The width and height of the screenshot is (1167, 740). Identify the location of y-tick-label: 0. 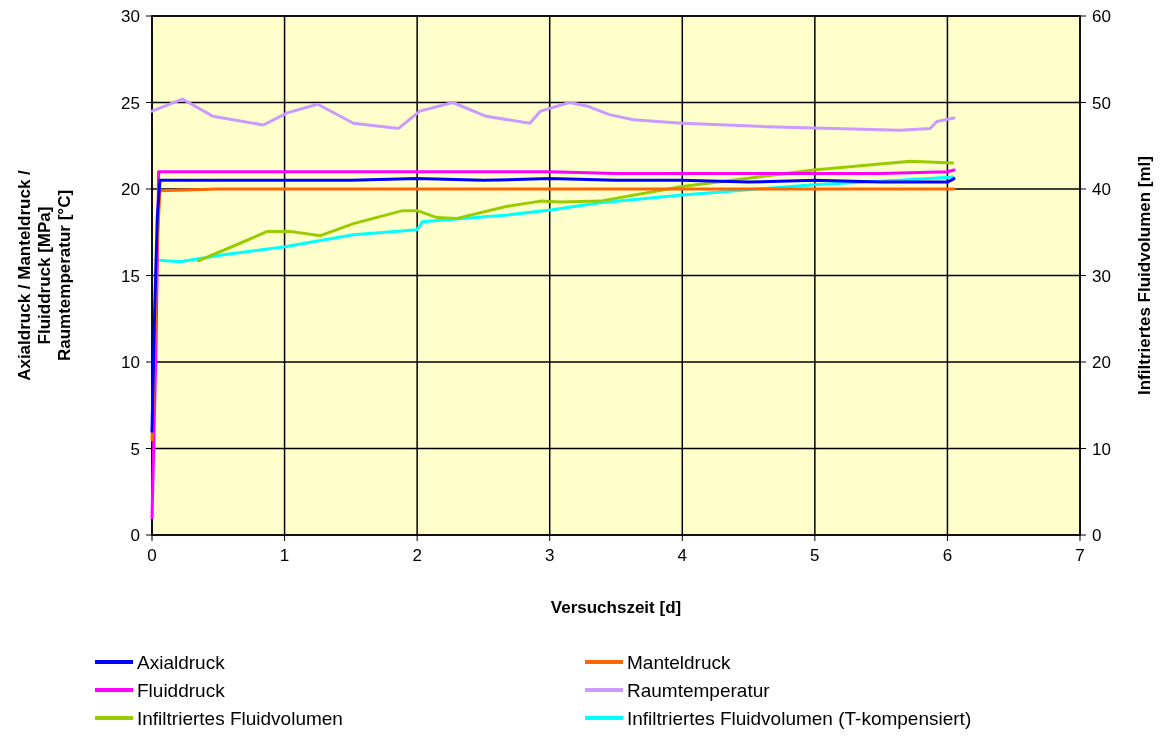
(135, 535).